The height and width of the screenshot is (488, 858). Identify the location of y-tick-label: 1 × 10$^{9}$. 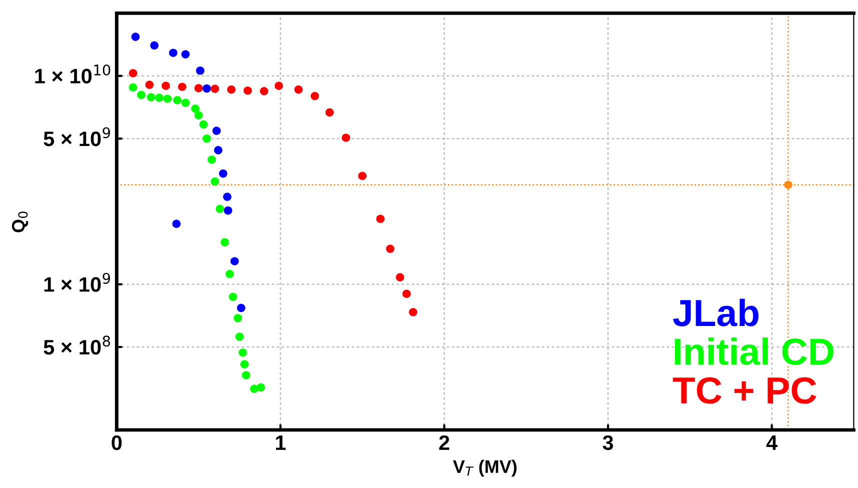
(77, 282).